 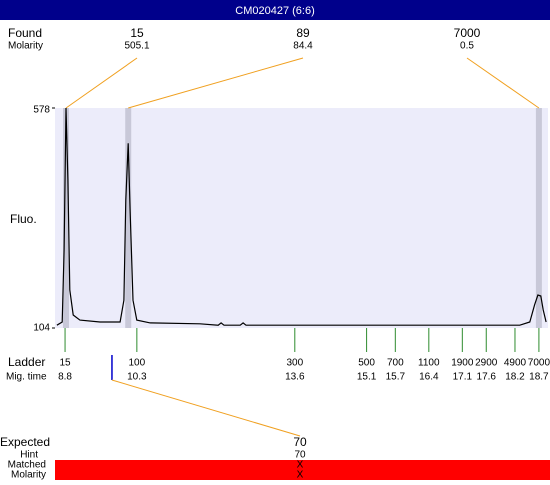 I want to click on ladder-time: 17.1, so click(x=463, y=377).